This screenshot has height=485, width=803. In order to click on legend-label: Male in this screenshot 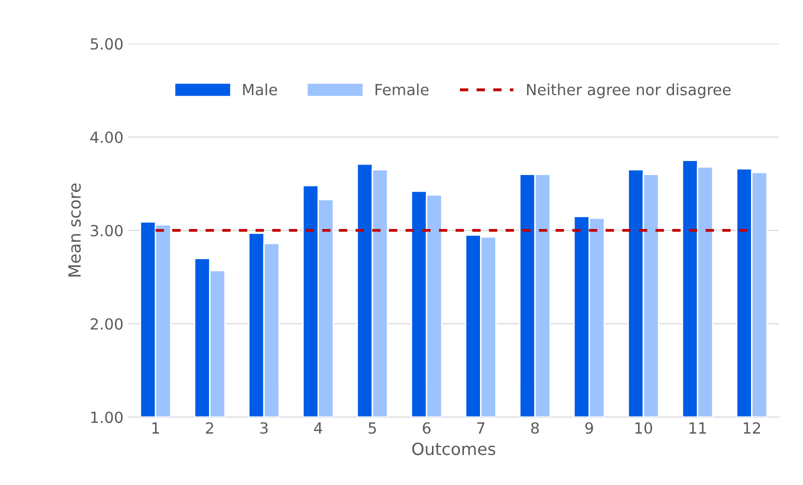, I will do `click(260, 90)`.